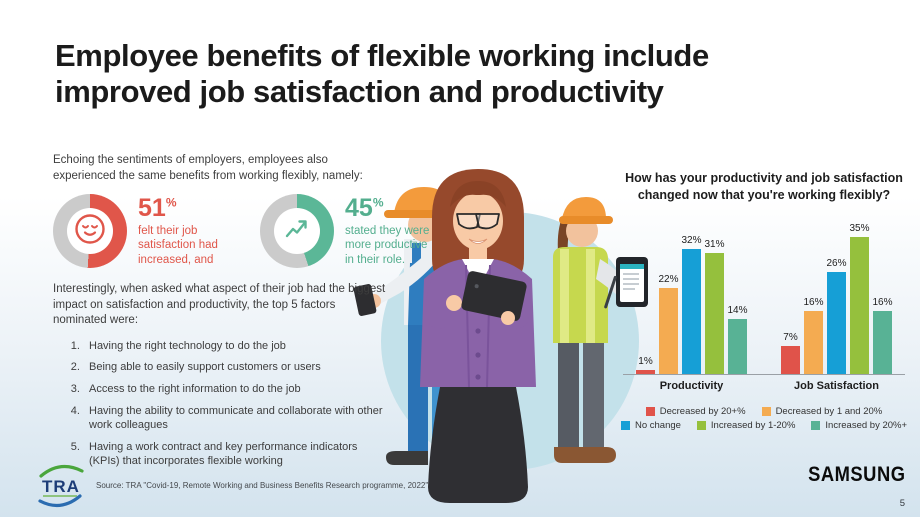 The width and height of the screenshot is (920, 517). I want to click on legend-row: Decreased by 20+% Decreased by 1 and 20%, so click(764, 411).